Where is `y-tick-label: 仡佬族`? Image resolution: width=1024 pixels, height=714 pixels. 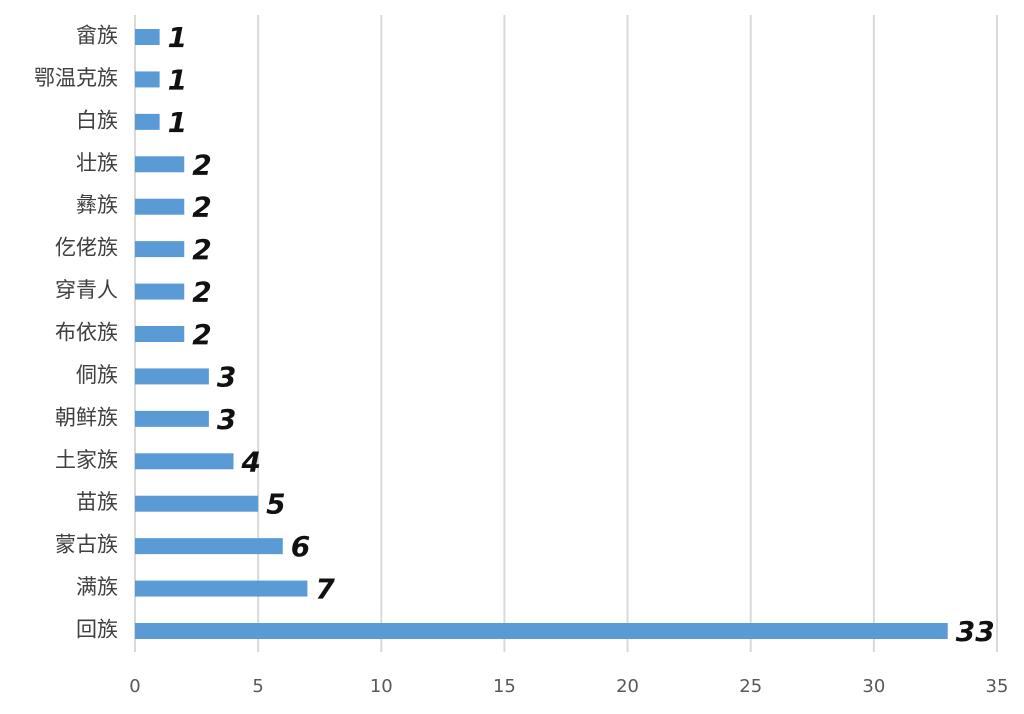 y-tick-label: 仡佬族 is located at coordinates (86, 248).